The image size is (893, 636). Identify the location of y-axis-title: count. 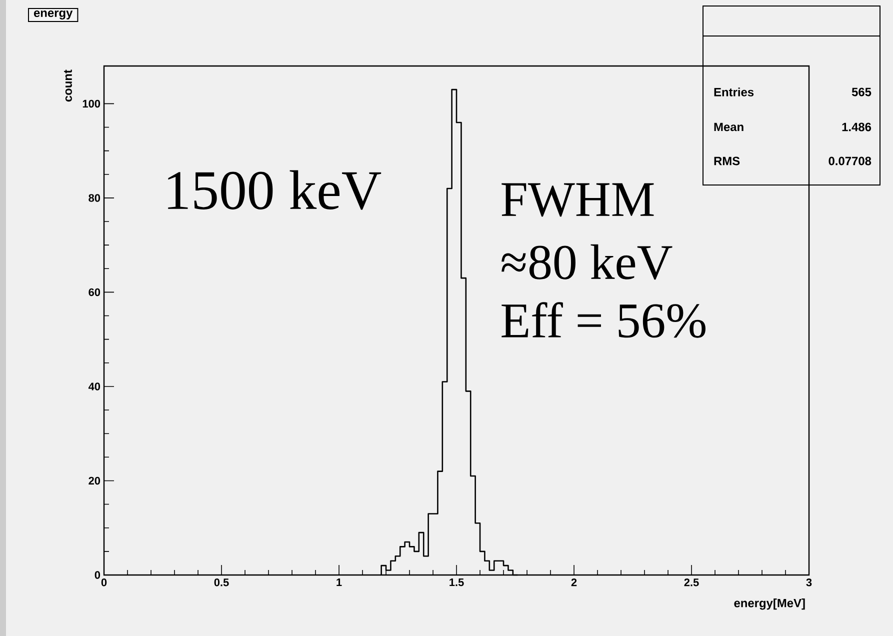
(68, 86).